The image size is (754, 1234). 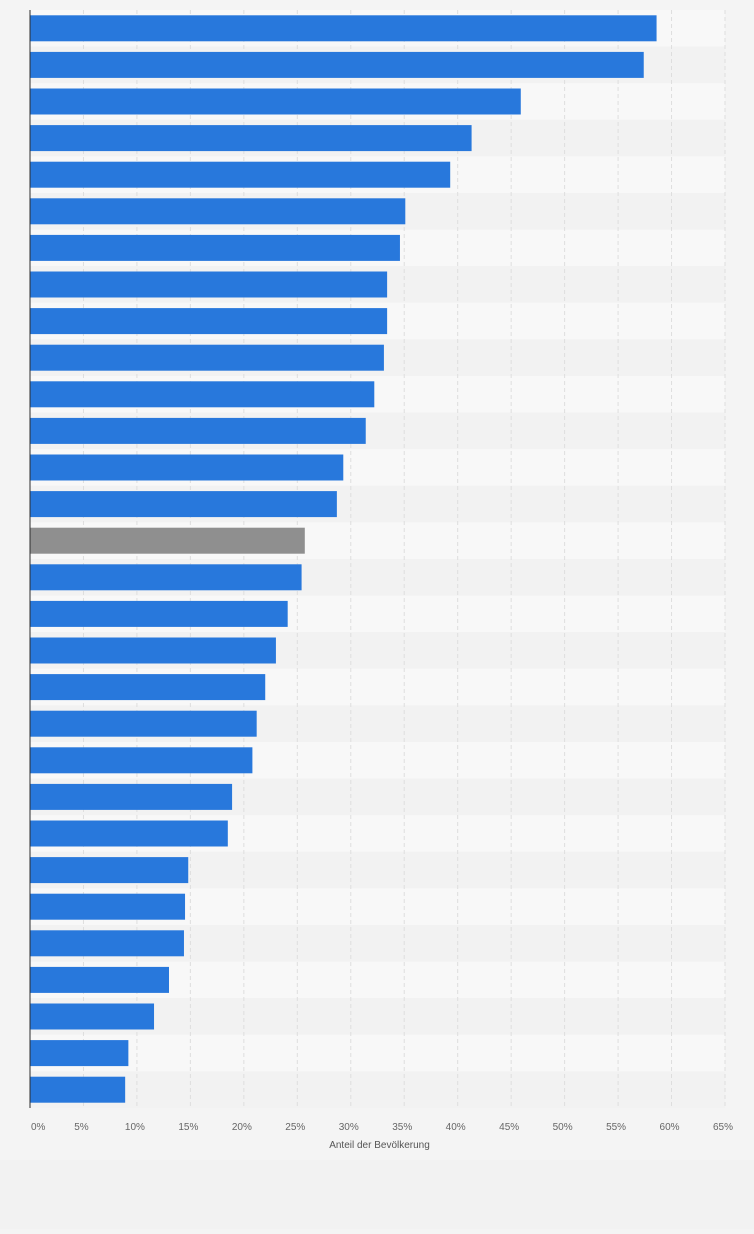 What do you see at coordinates (242, 1127) in the screenshot?
I see `x-tick-label: 20%` at bounding box center [242, 1127].